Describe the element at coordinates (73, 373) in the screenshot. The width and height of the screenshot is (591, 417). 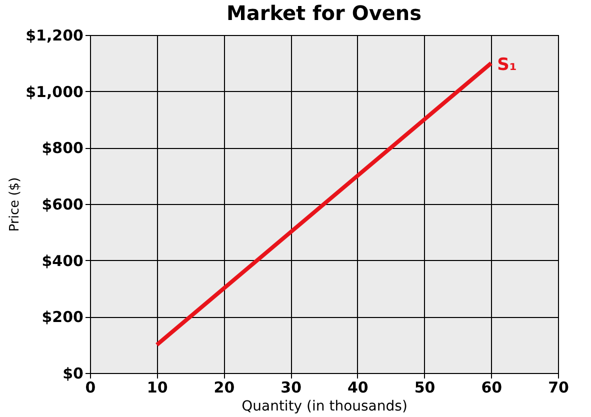
I see `y-tick-label: $0` at that location.